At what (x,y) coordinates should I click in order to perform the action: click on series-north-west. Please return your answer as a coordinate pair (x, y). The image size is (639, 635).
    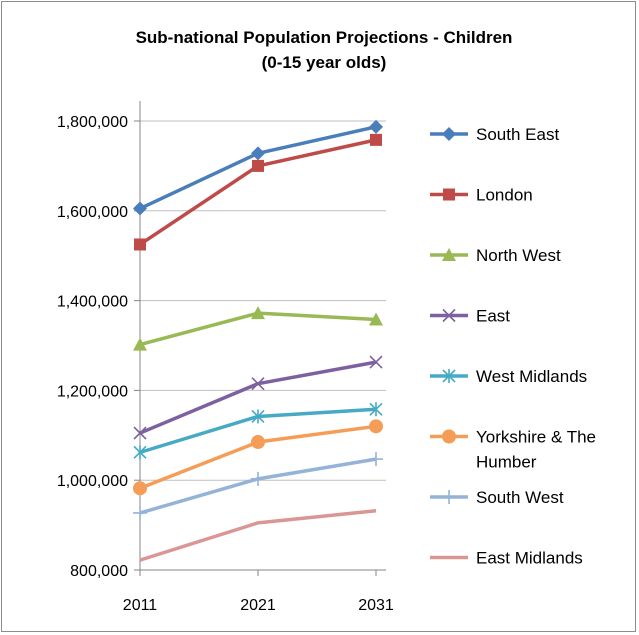
    Looking at the image, I should click on (258, 328).